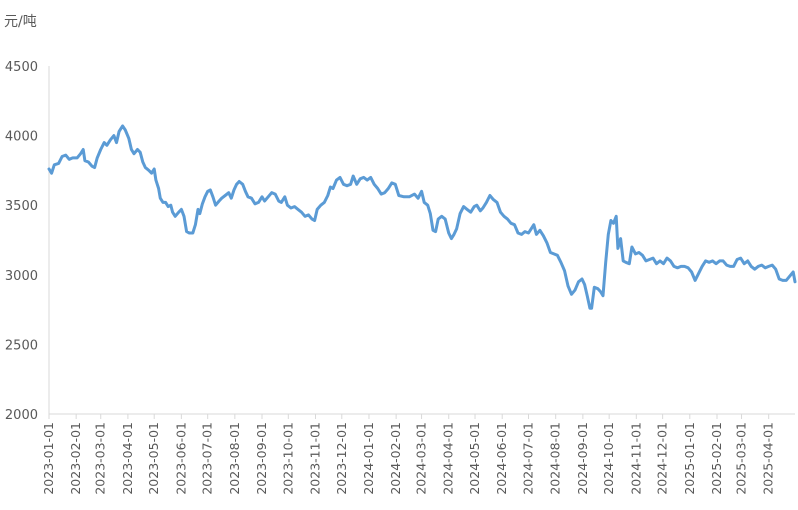  What do you see at coordinates (207, 458) in the screenshot?
I see `x-tick-label: 2023-07-01` at bounding box center [207, 458].